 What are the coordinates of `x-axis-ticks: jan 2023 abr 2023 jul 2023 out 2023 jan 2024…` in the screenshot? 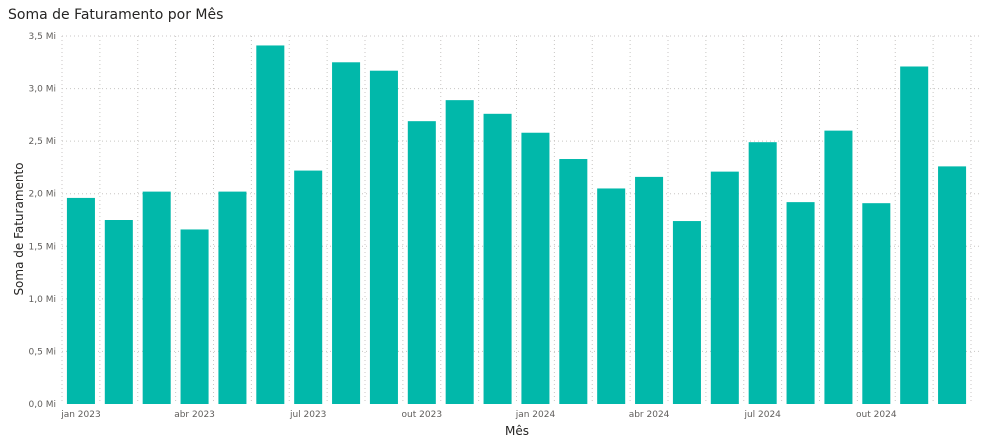 It's located at (478, 415).